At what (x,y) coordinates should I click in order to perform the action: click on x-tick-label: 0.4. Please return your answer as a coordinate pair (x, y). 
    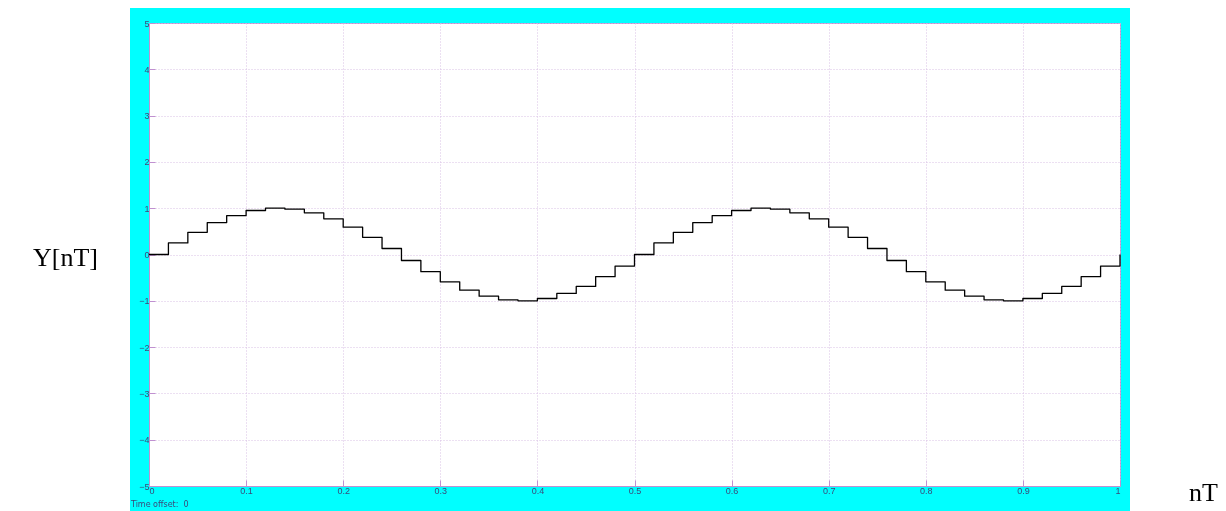
    Looking at the image, I should click on (538, 490).